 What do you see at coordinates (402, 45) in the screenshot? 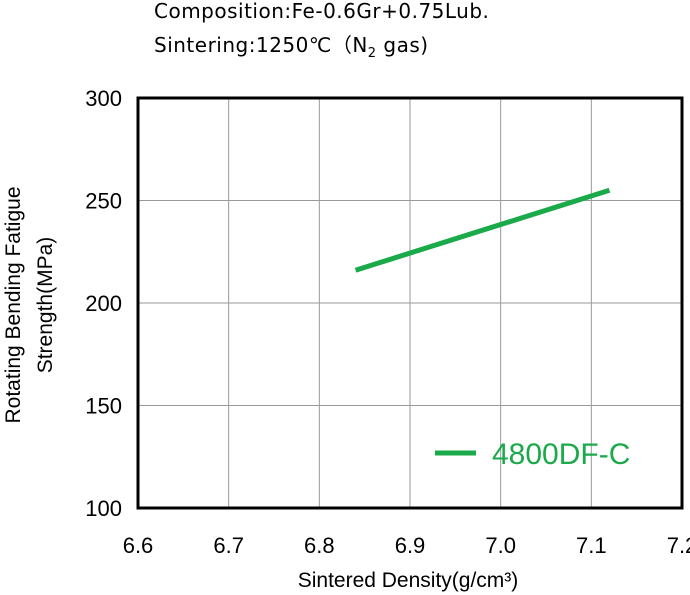
I see `sintering-text-end: gas)` at bounding box center [402, 45].